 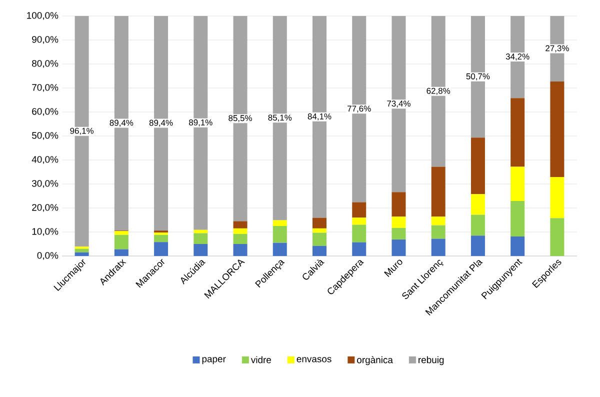 I want to click on data-label: 50,7%, so click(x=478, y=76).